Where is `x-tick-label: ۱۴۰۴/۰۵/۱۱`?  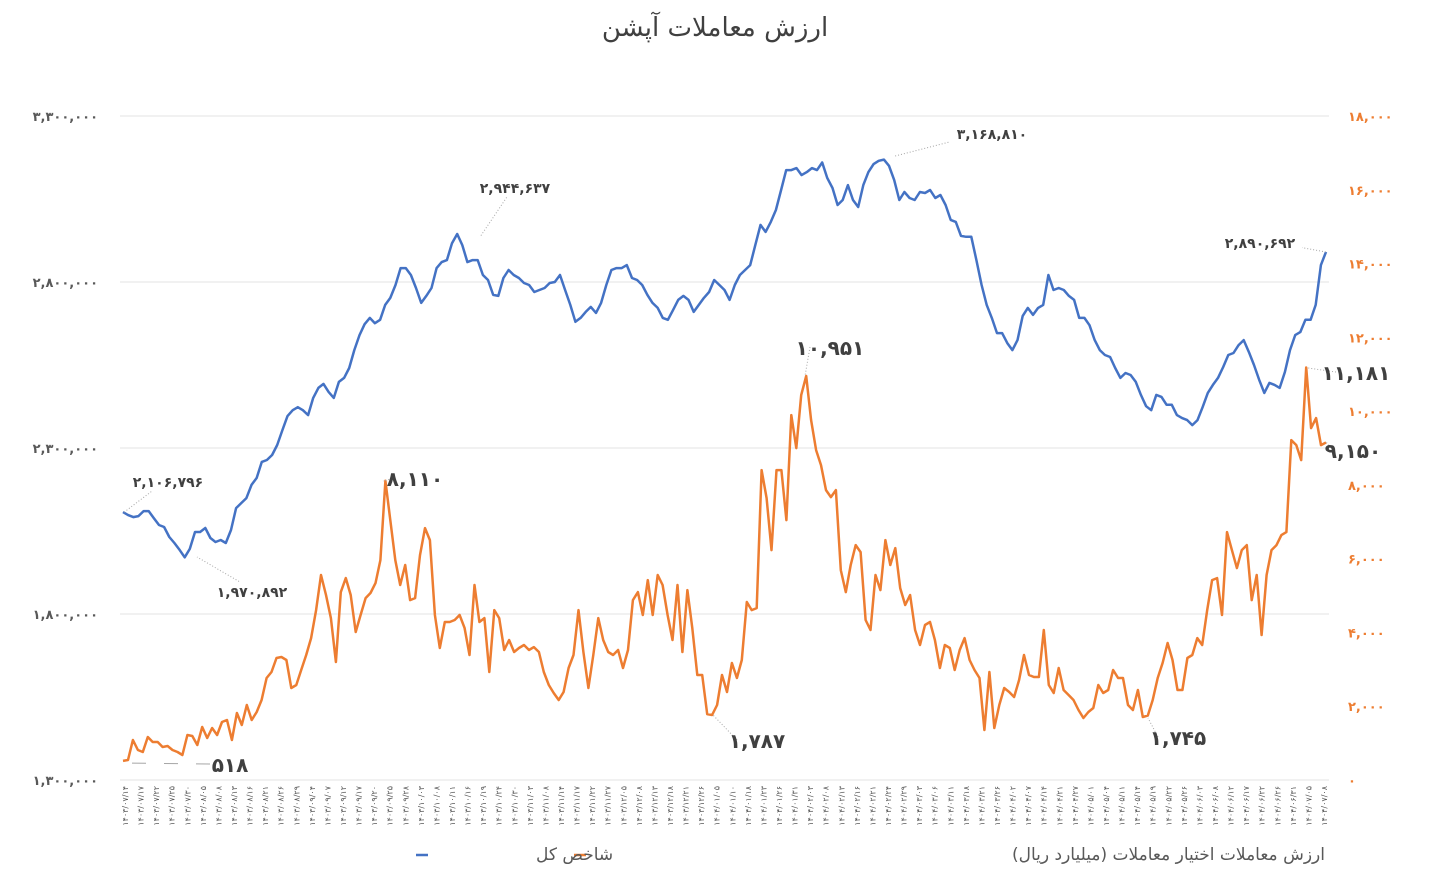
x-tick-label: ۱۴۰۴/۰۵/۱۱ is located at coordinates (1122, 806).